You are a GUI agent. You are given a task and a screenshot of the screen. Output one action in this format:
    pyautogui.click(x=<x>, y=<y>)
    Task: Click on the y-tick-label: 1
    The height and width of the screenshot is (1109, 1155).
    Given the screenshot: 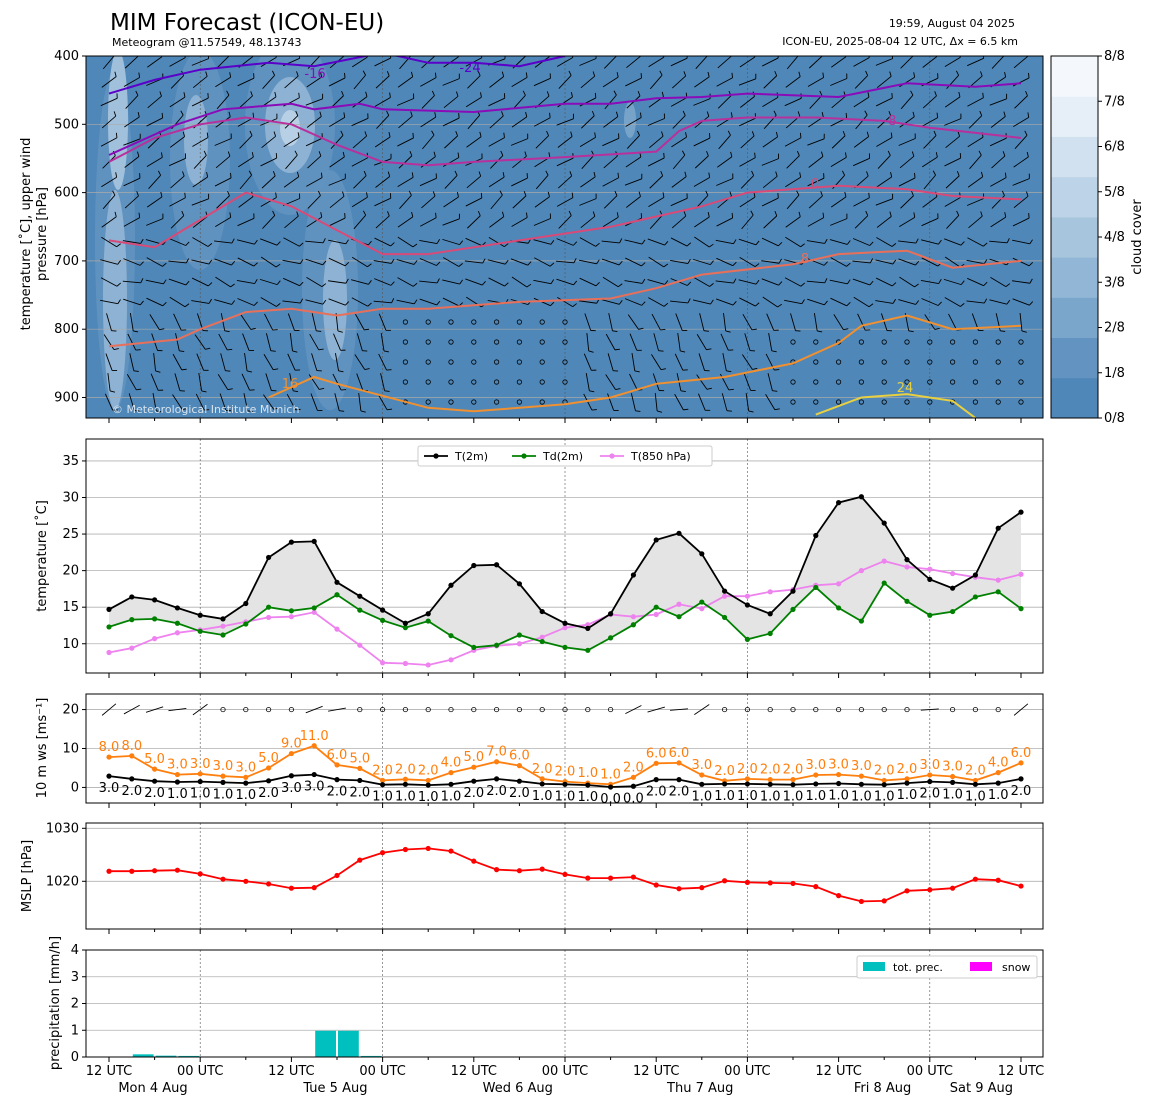 What is the action you would take?
    pyautogui.click(x=75, y=1030)
    